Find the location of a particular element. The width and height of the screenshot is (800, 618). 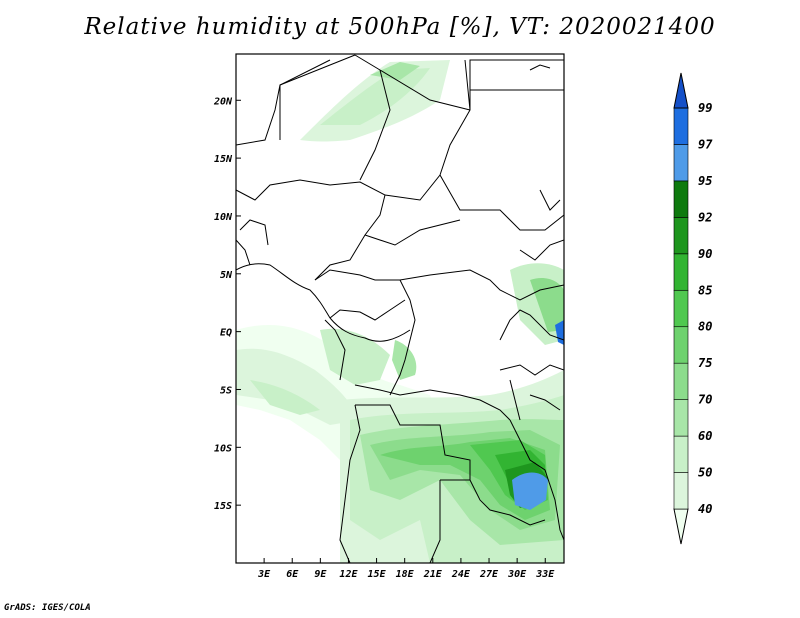

longitude-axis: 3E 6E 9E 12E 15E 18E 21E 24E 27E 30E 33E is located at coordinates (406, 569).